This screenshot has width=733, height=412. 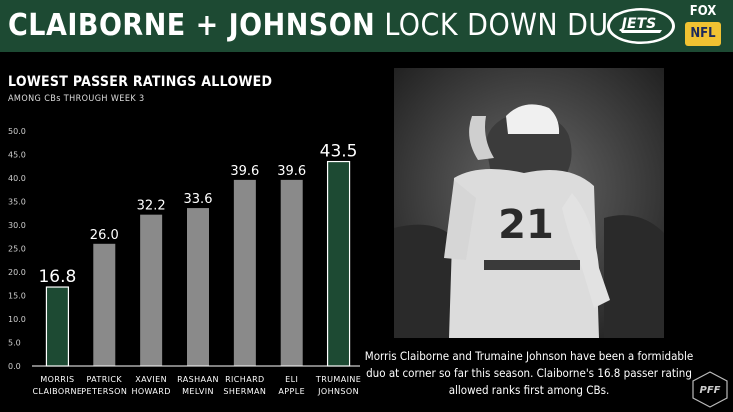 I want to click on bar-value-label: 32.2, so click(x=151, y=206).